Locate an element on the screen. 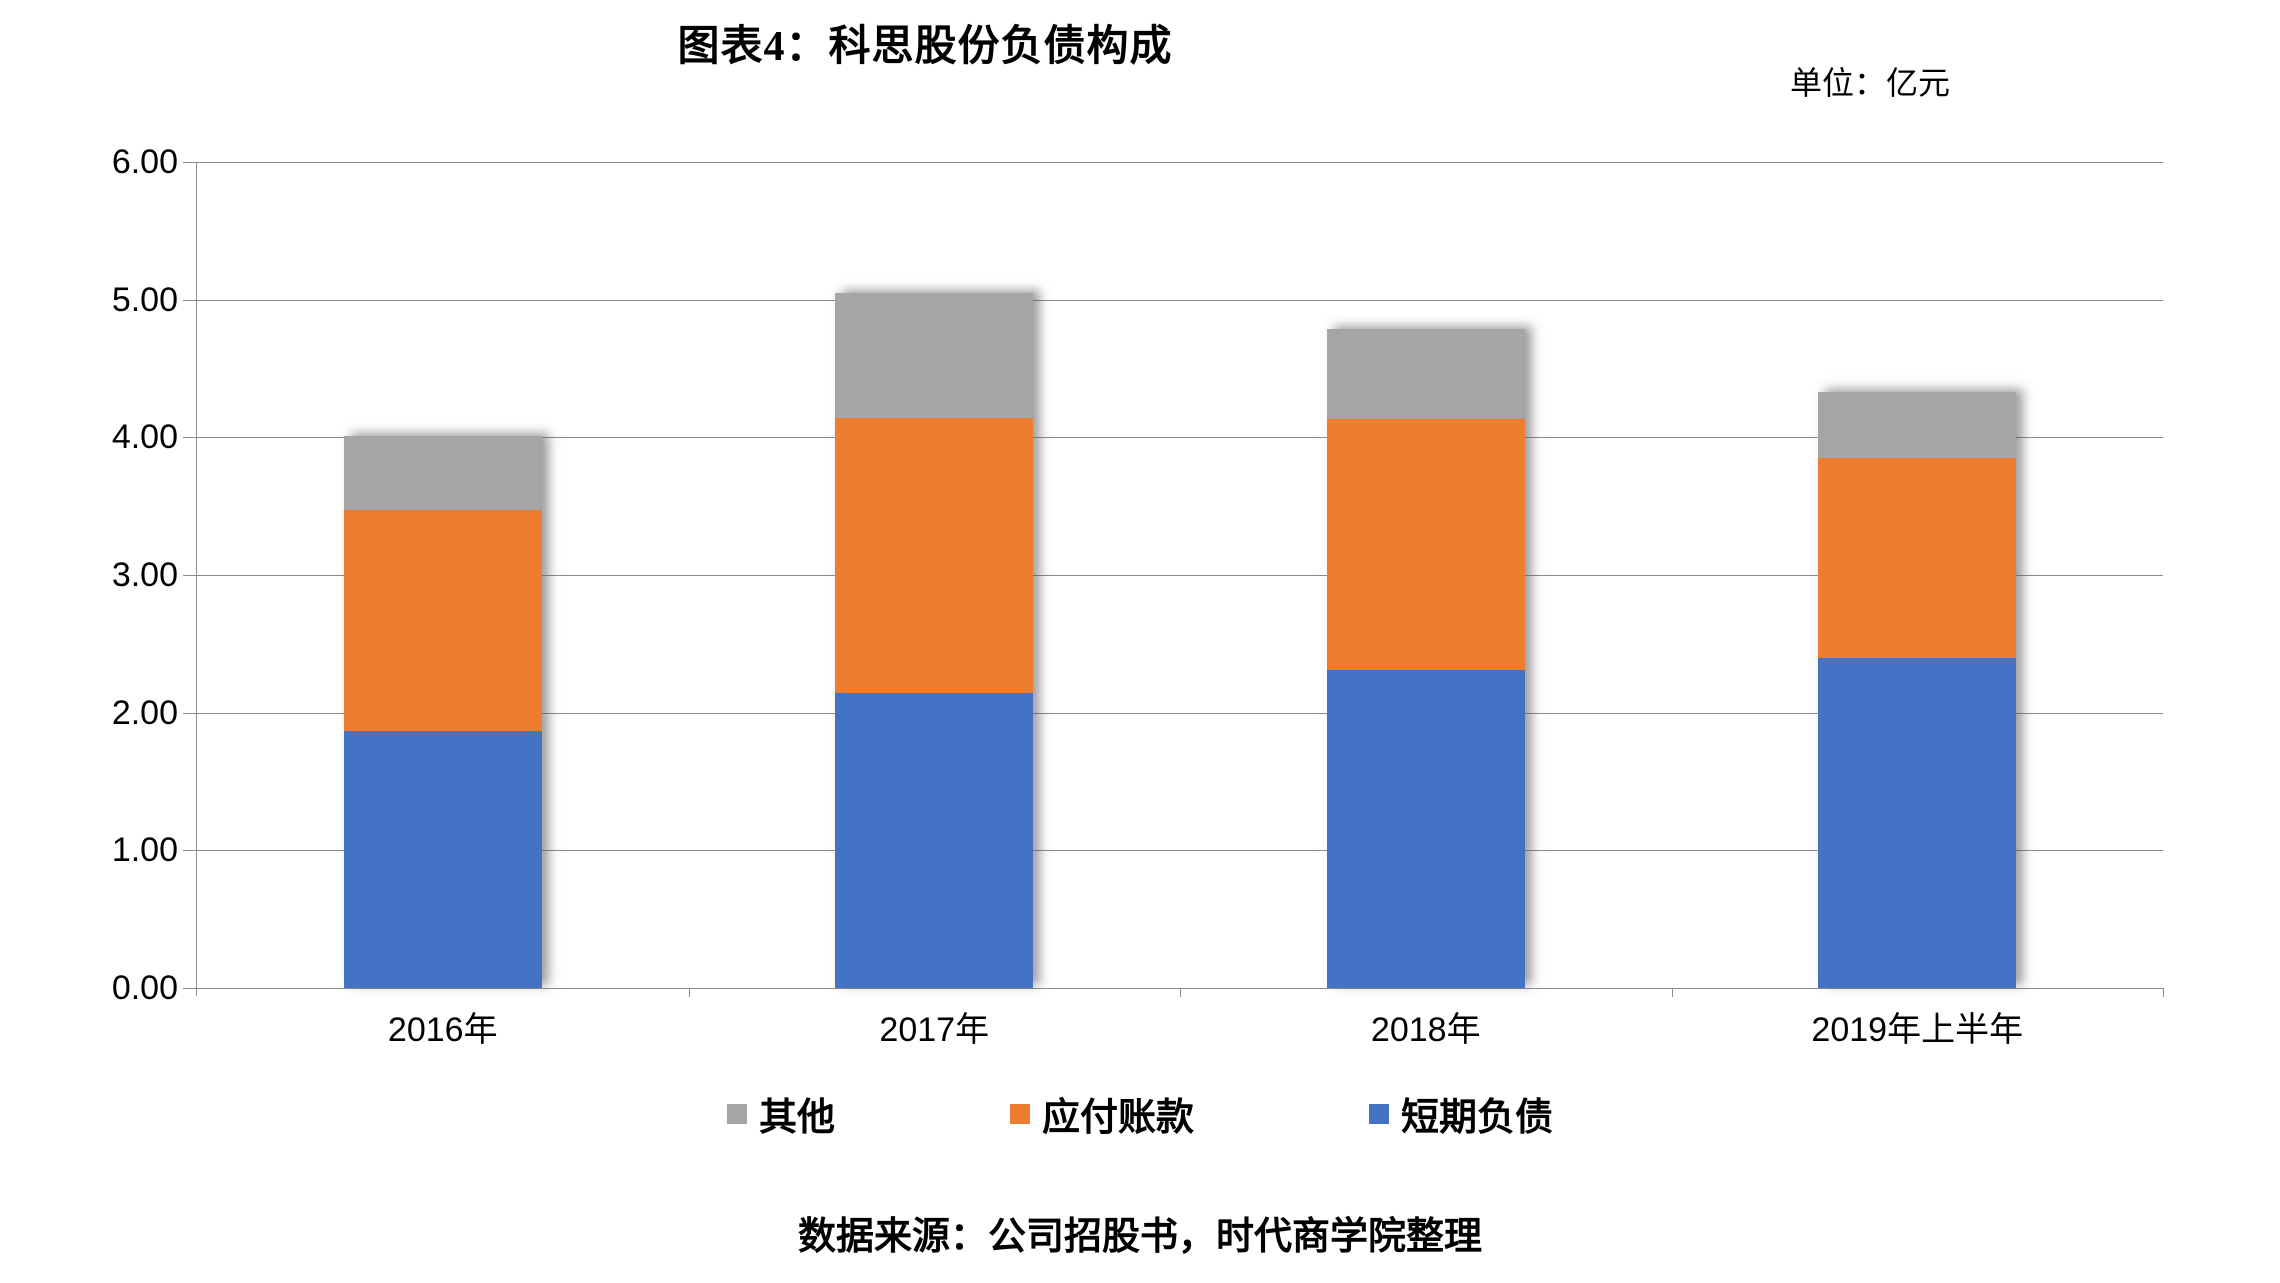 Image resolution: width=2280 pixels, height=1283 pixels. chart-legend: 其他 应付账款 短期负债 is located at coordinates (1140, 1113).